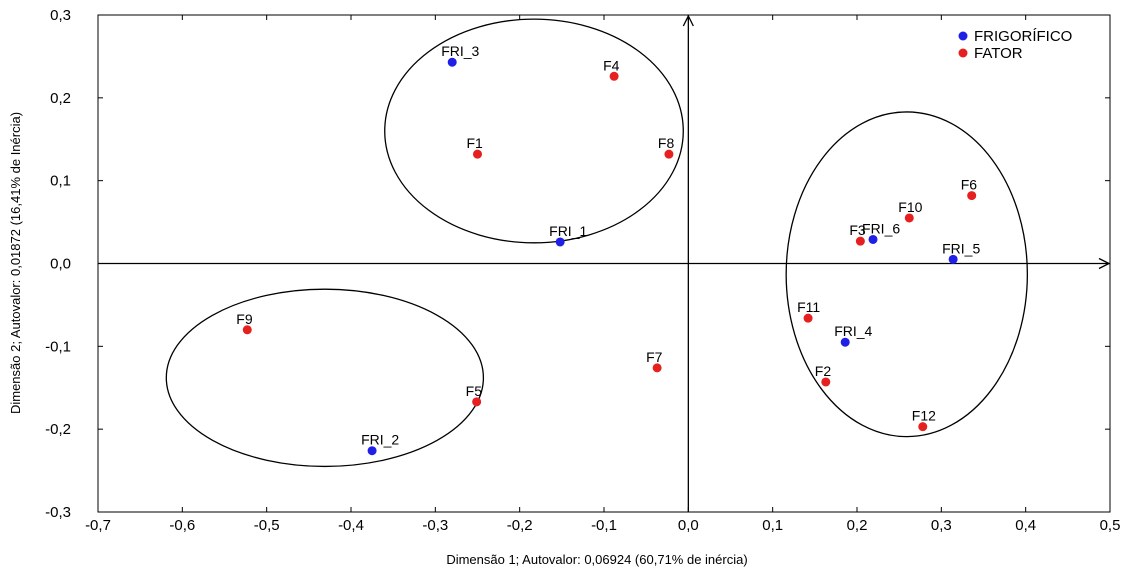  I want to click on point-f4, so click(614, 76).